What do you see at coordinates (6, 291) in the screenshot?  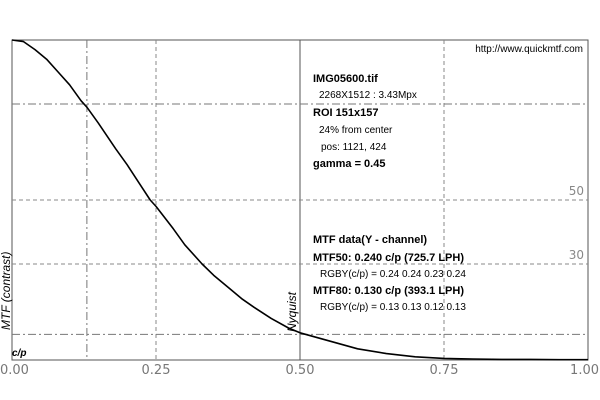 I see `y-axis-label: MTF (contrast)` at bounding box center [6, 291].